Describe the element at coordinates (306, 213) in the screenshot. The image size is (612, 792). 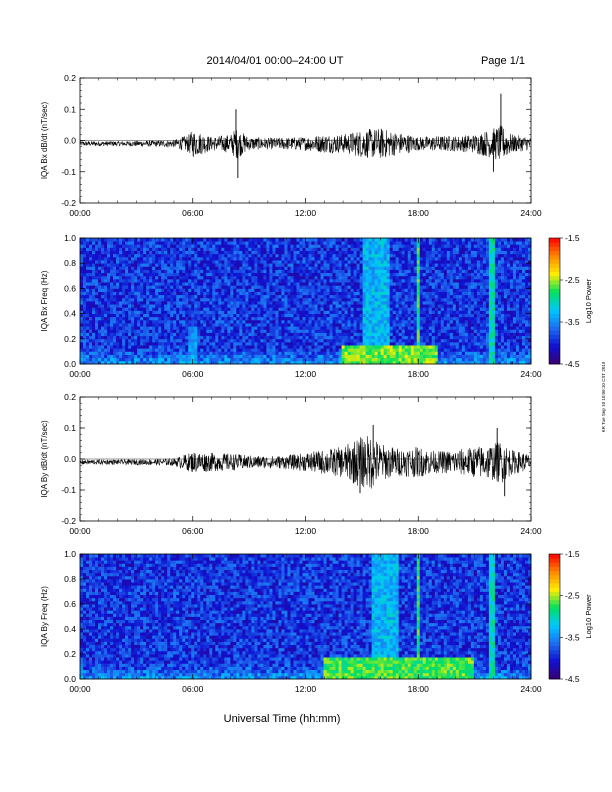
I see `x-tick-label: 12:00` at that location.